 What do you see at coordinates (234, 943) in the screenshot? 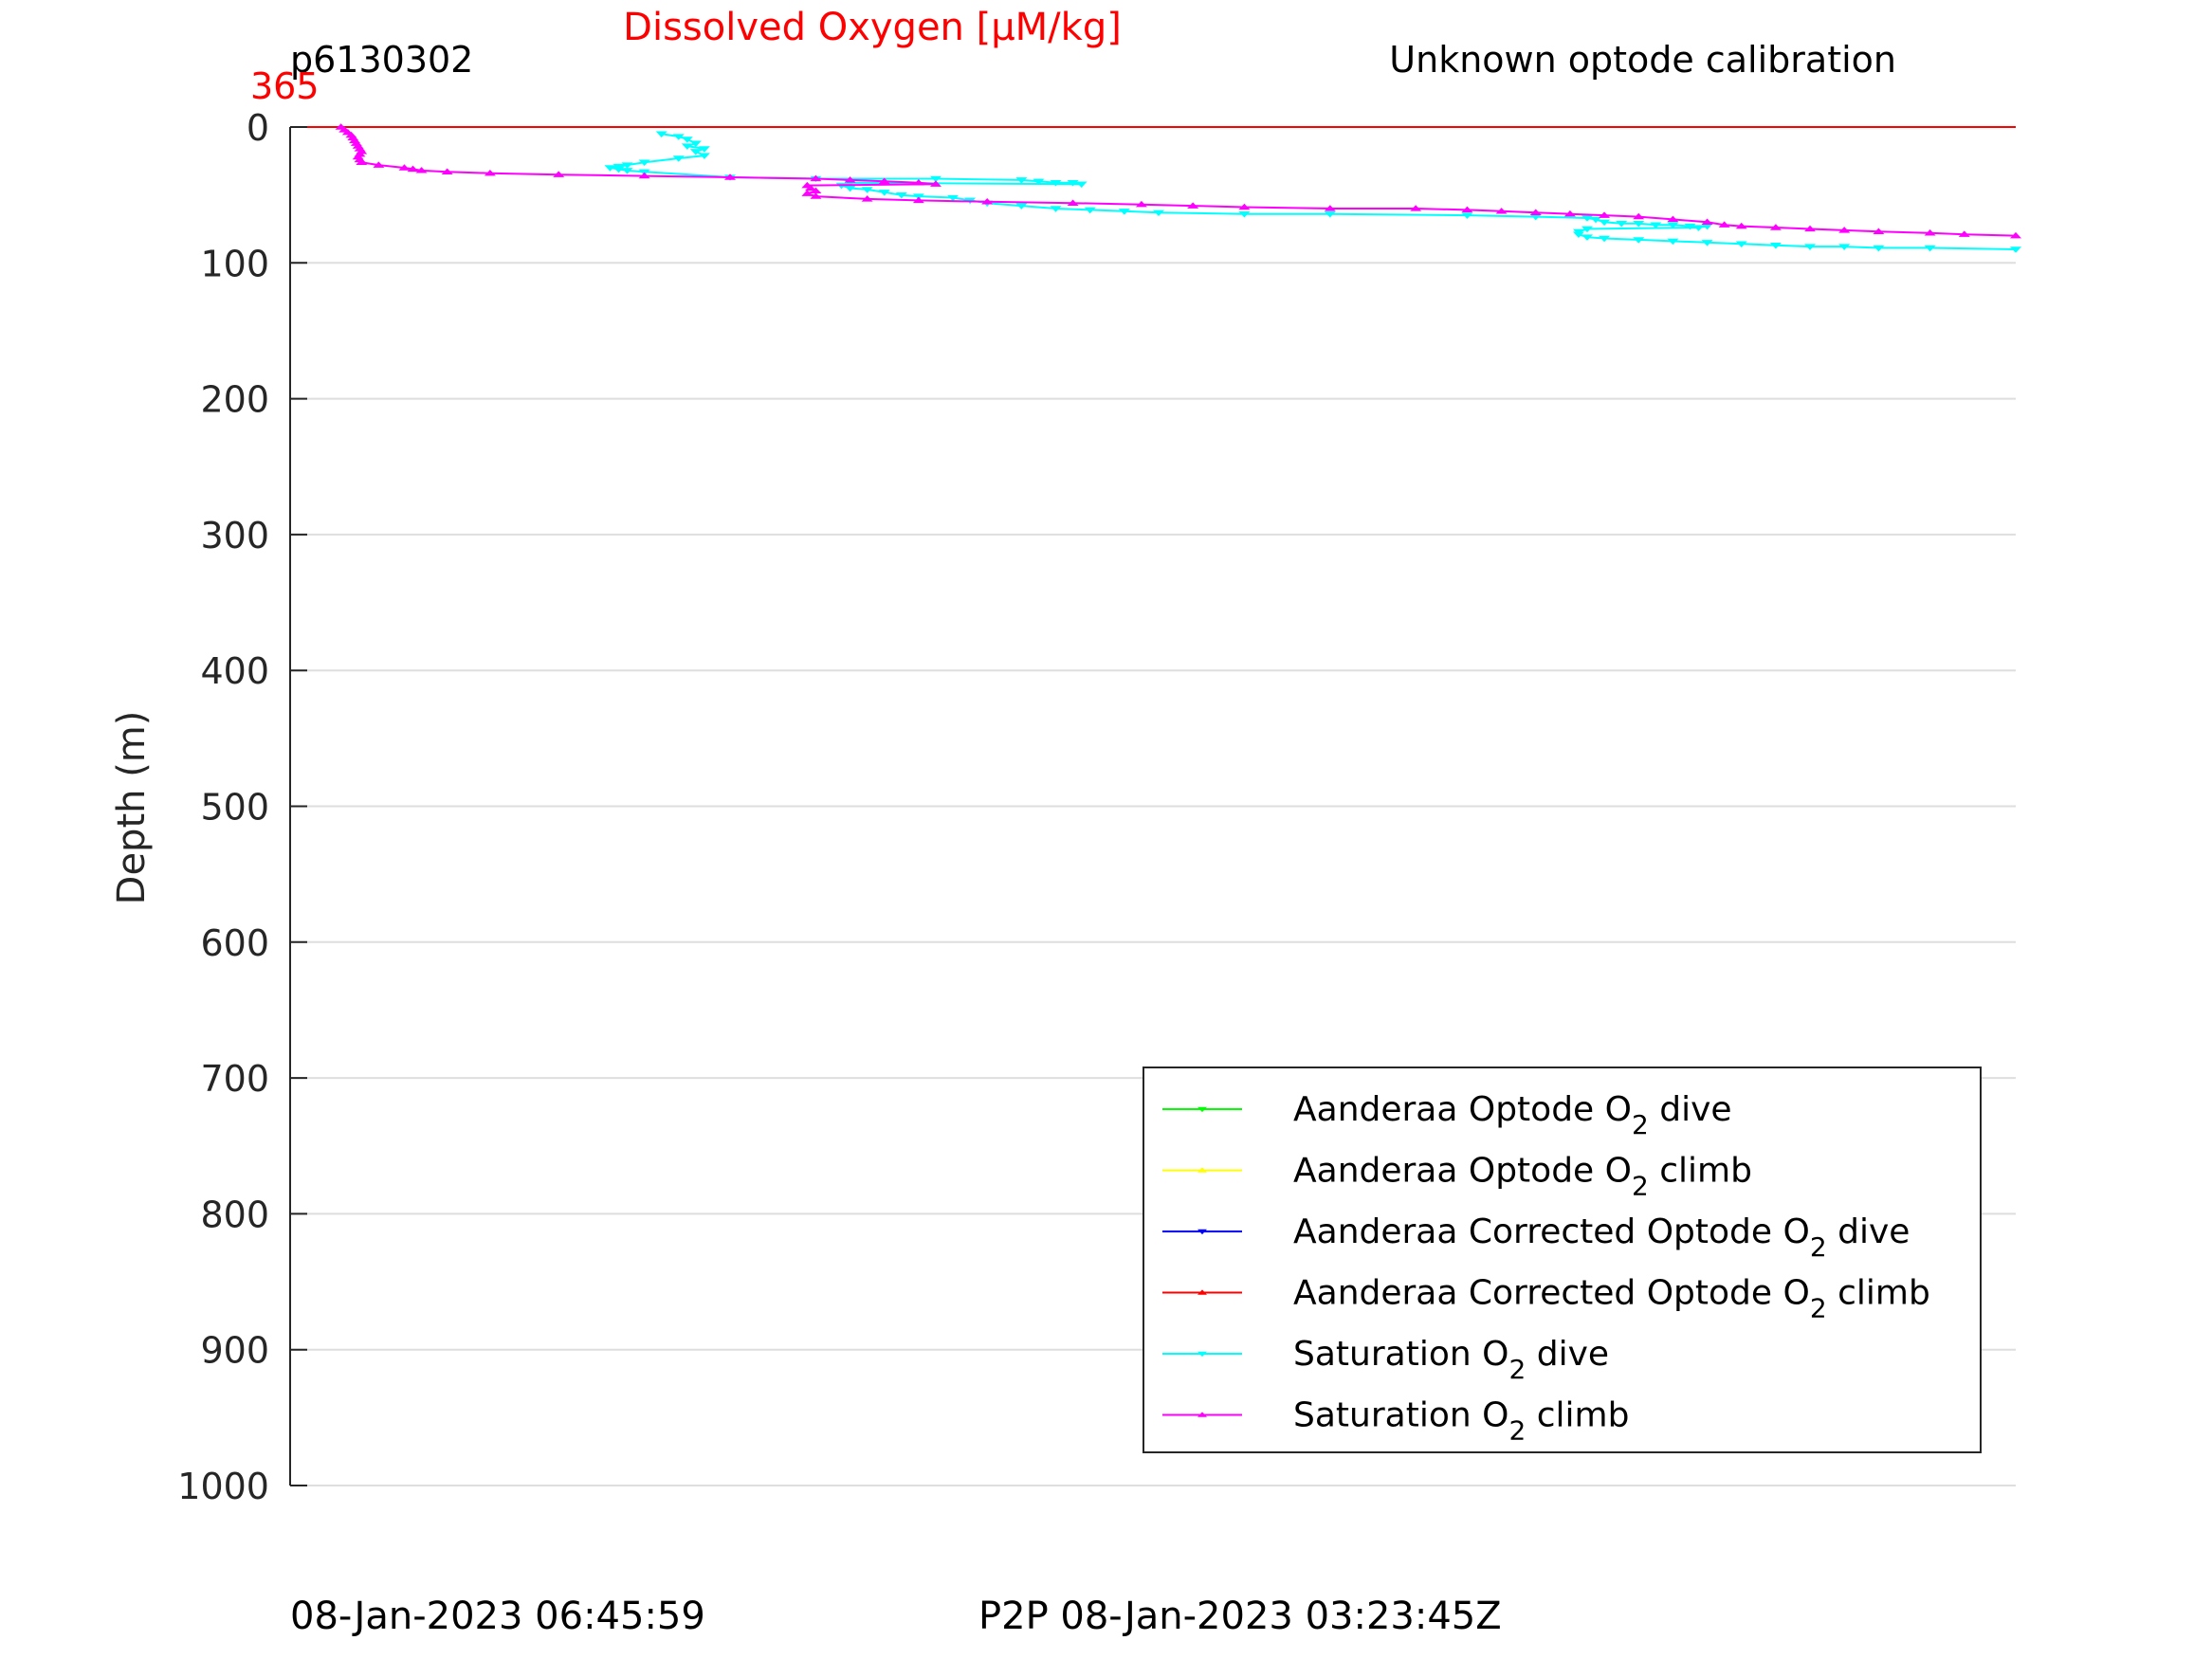
I see `y-tick-label: 600` at bounding box center [234, 943].